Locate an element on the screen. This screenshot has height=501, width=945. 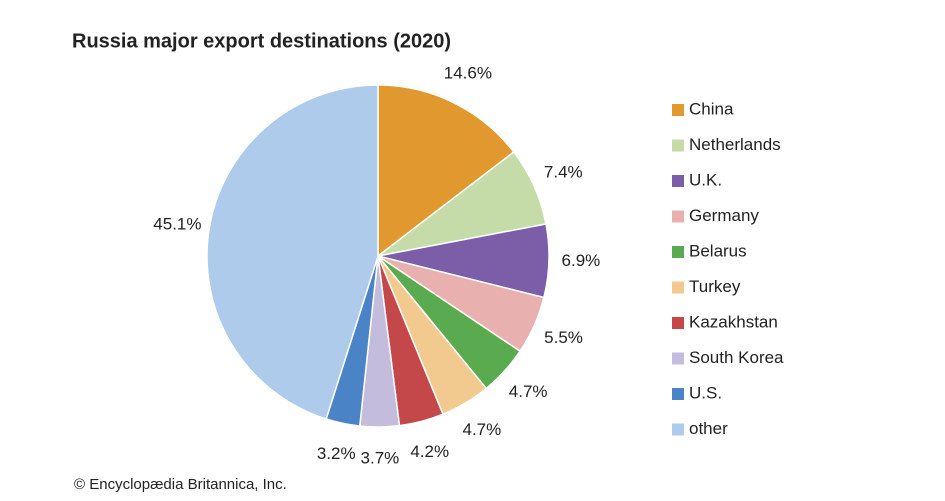
chart-title: Russia major export destinations (2020) is located at coordinates (261, 41).